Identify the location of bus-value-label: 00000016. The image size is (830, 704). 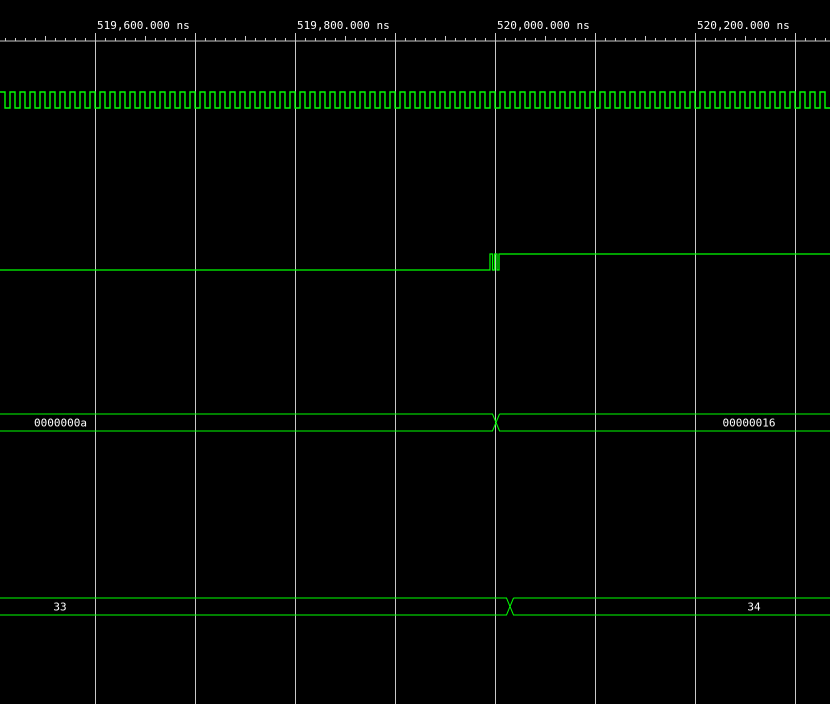
(749, 423).